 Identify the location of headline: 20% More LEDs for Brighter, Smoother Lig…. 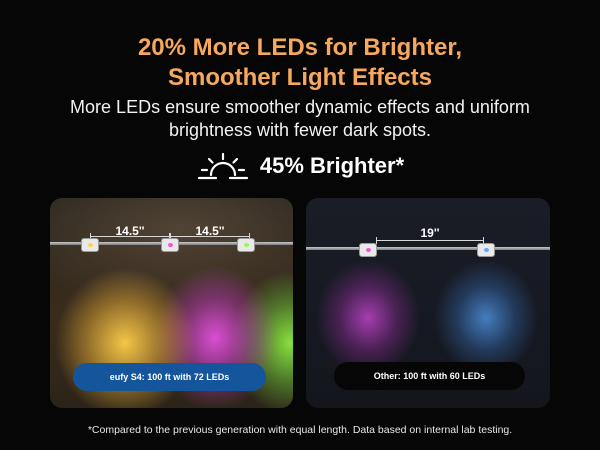
(300, 63).